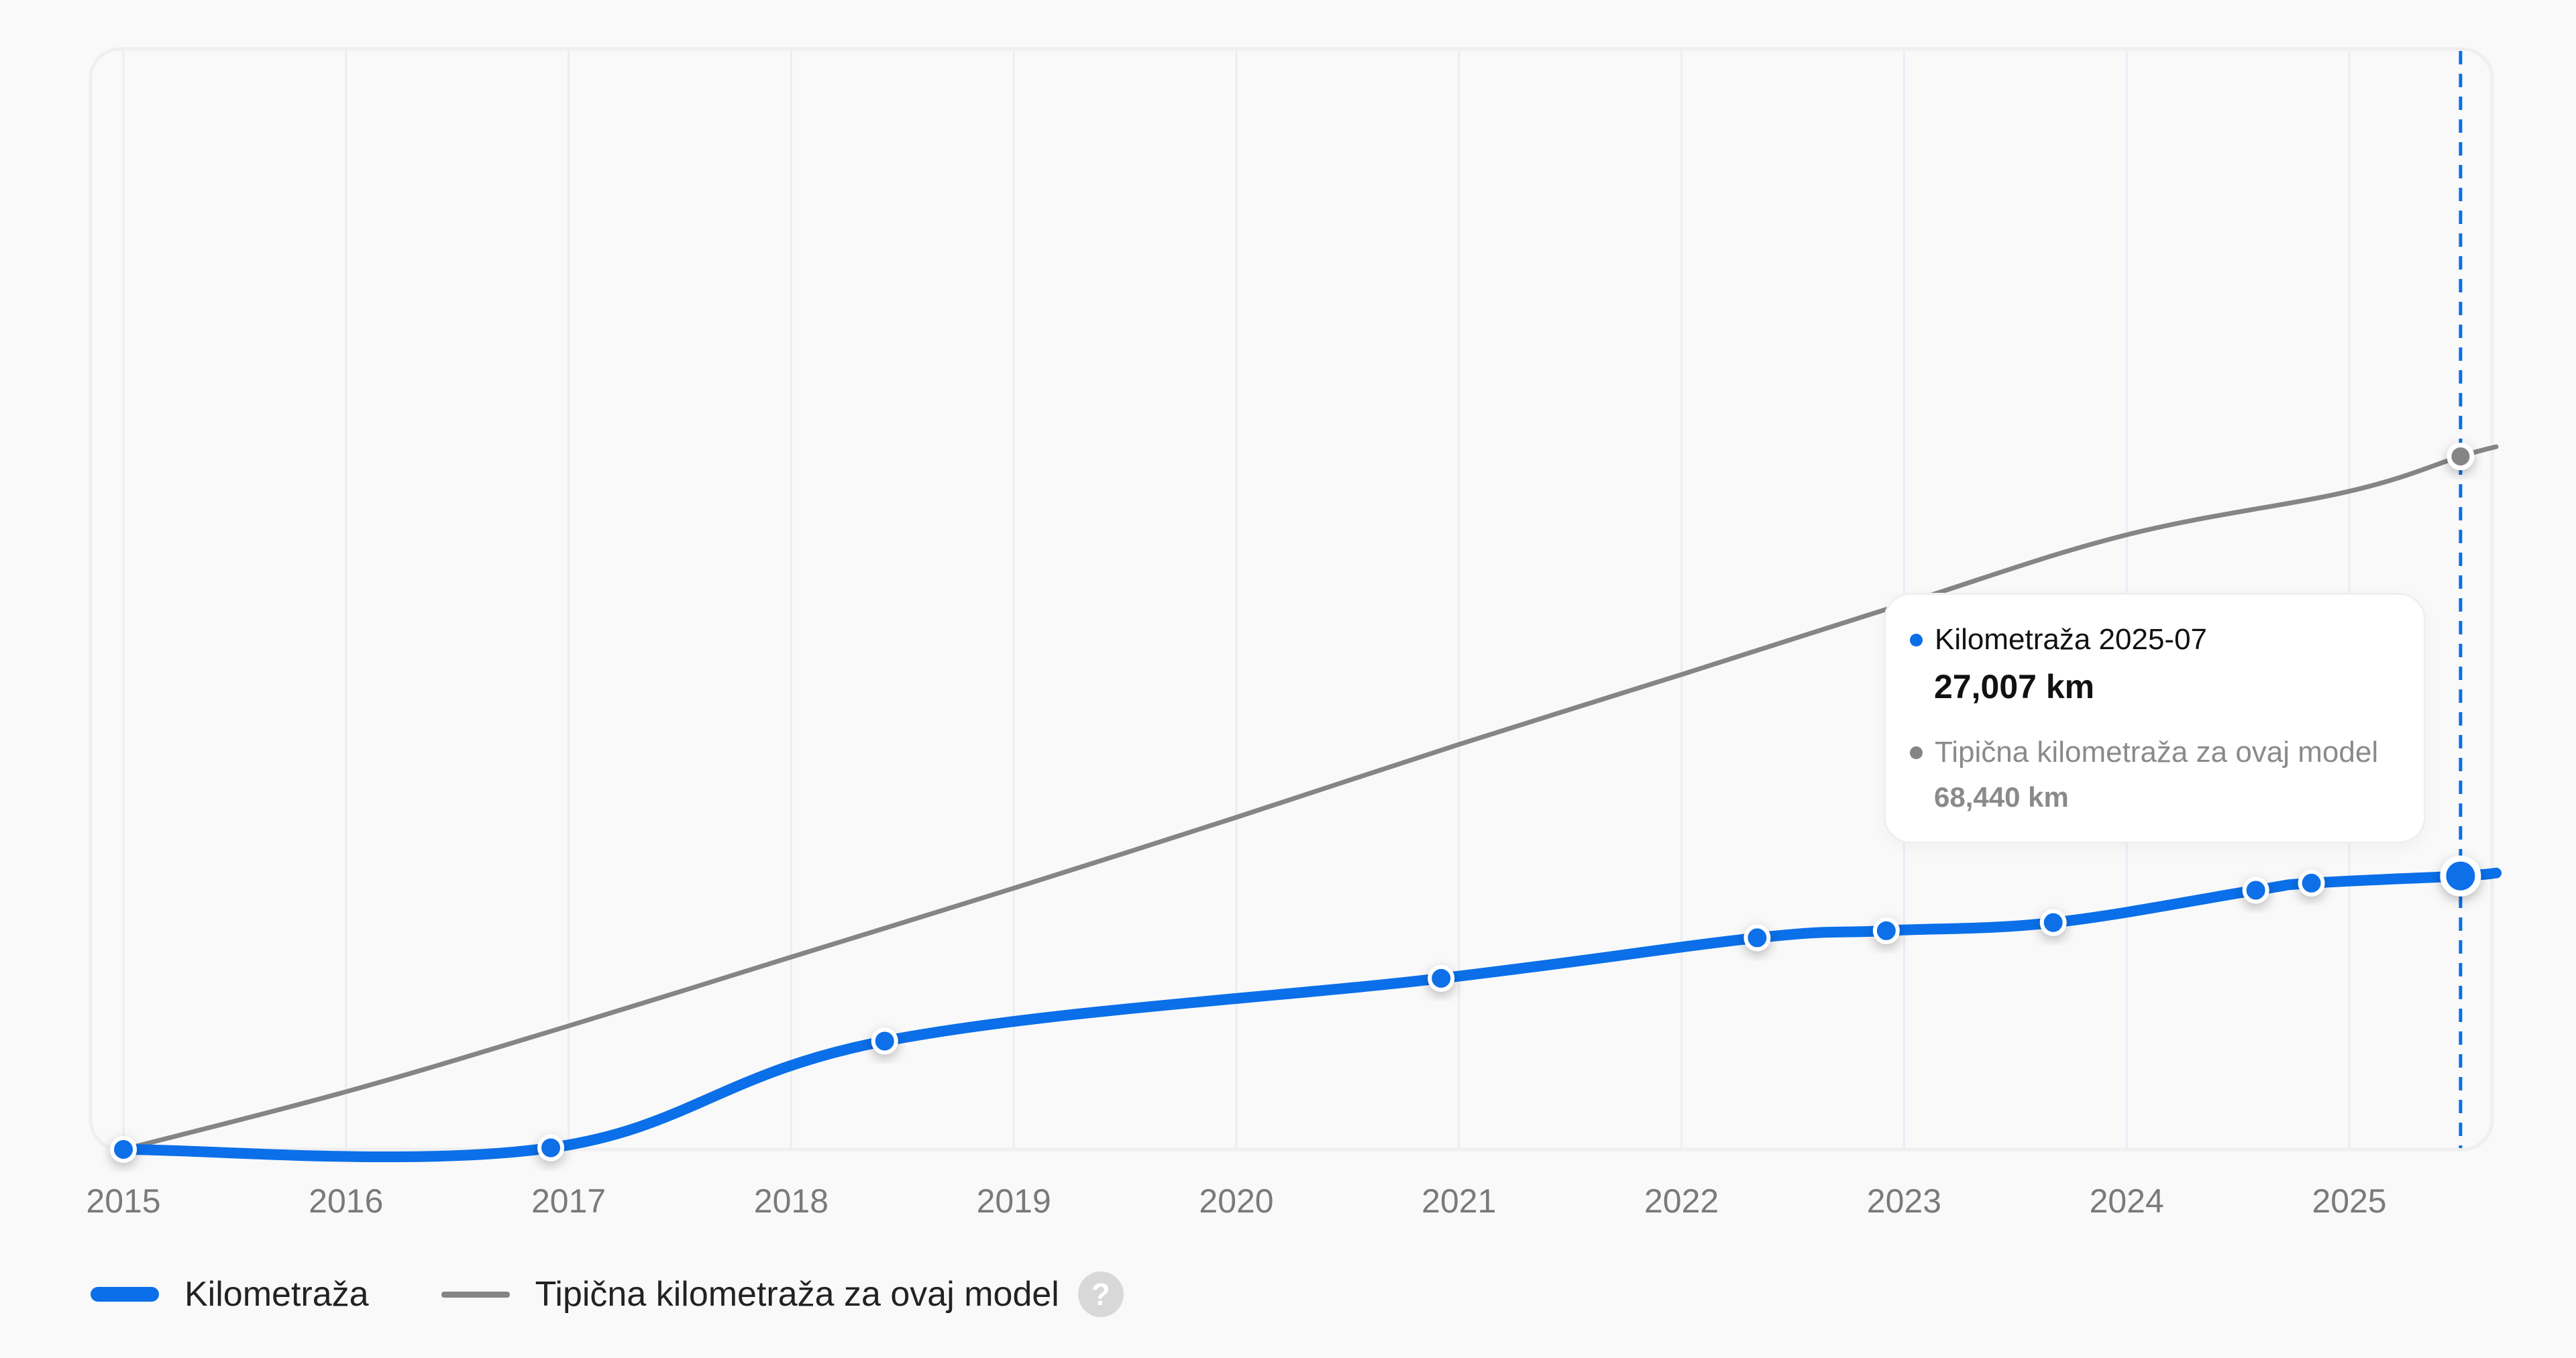  What do you see at coordinates (1236, 1201) in the screenshot?
I see `x-tick-label: 2020` at bounding box center [1236, 1201].